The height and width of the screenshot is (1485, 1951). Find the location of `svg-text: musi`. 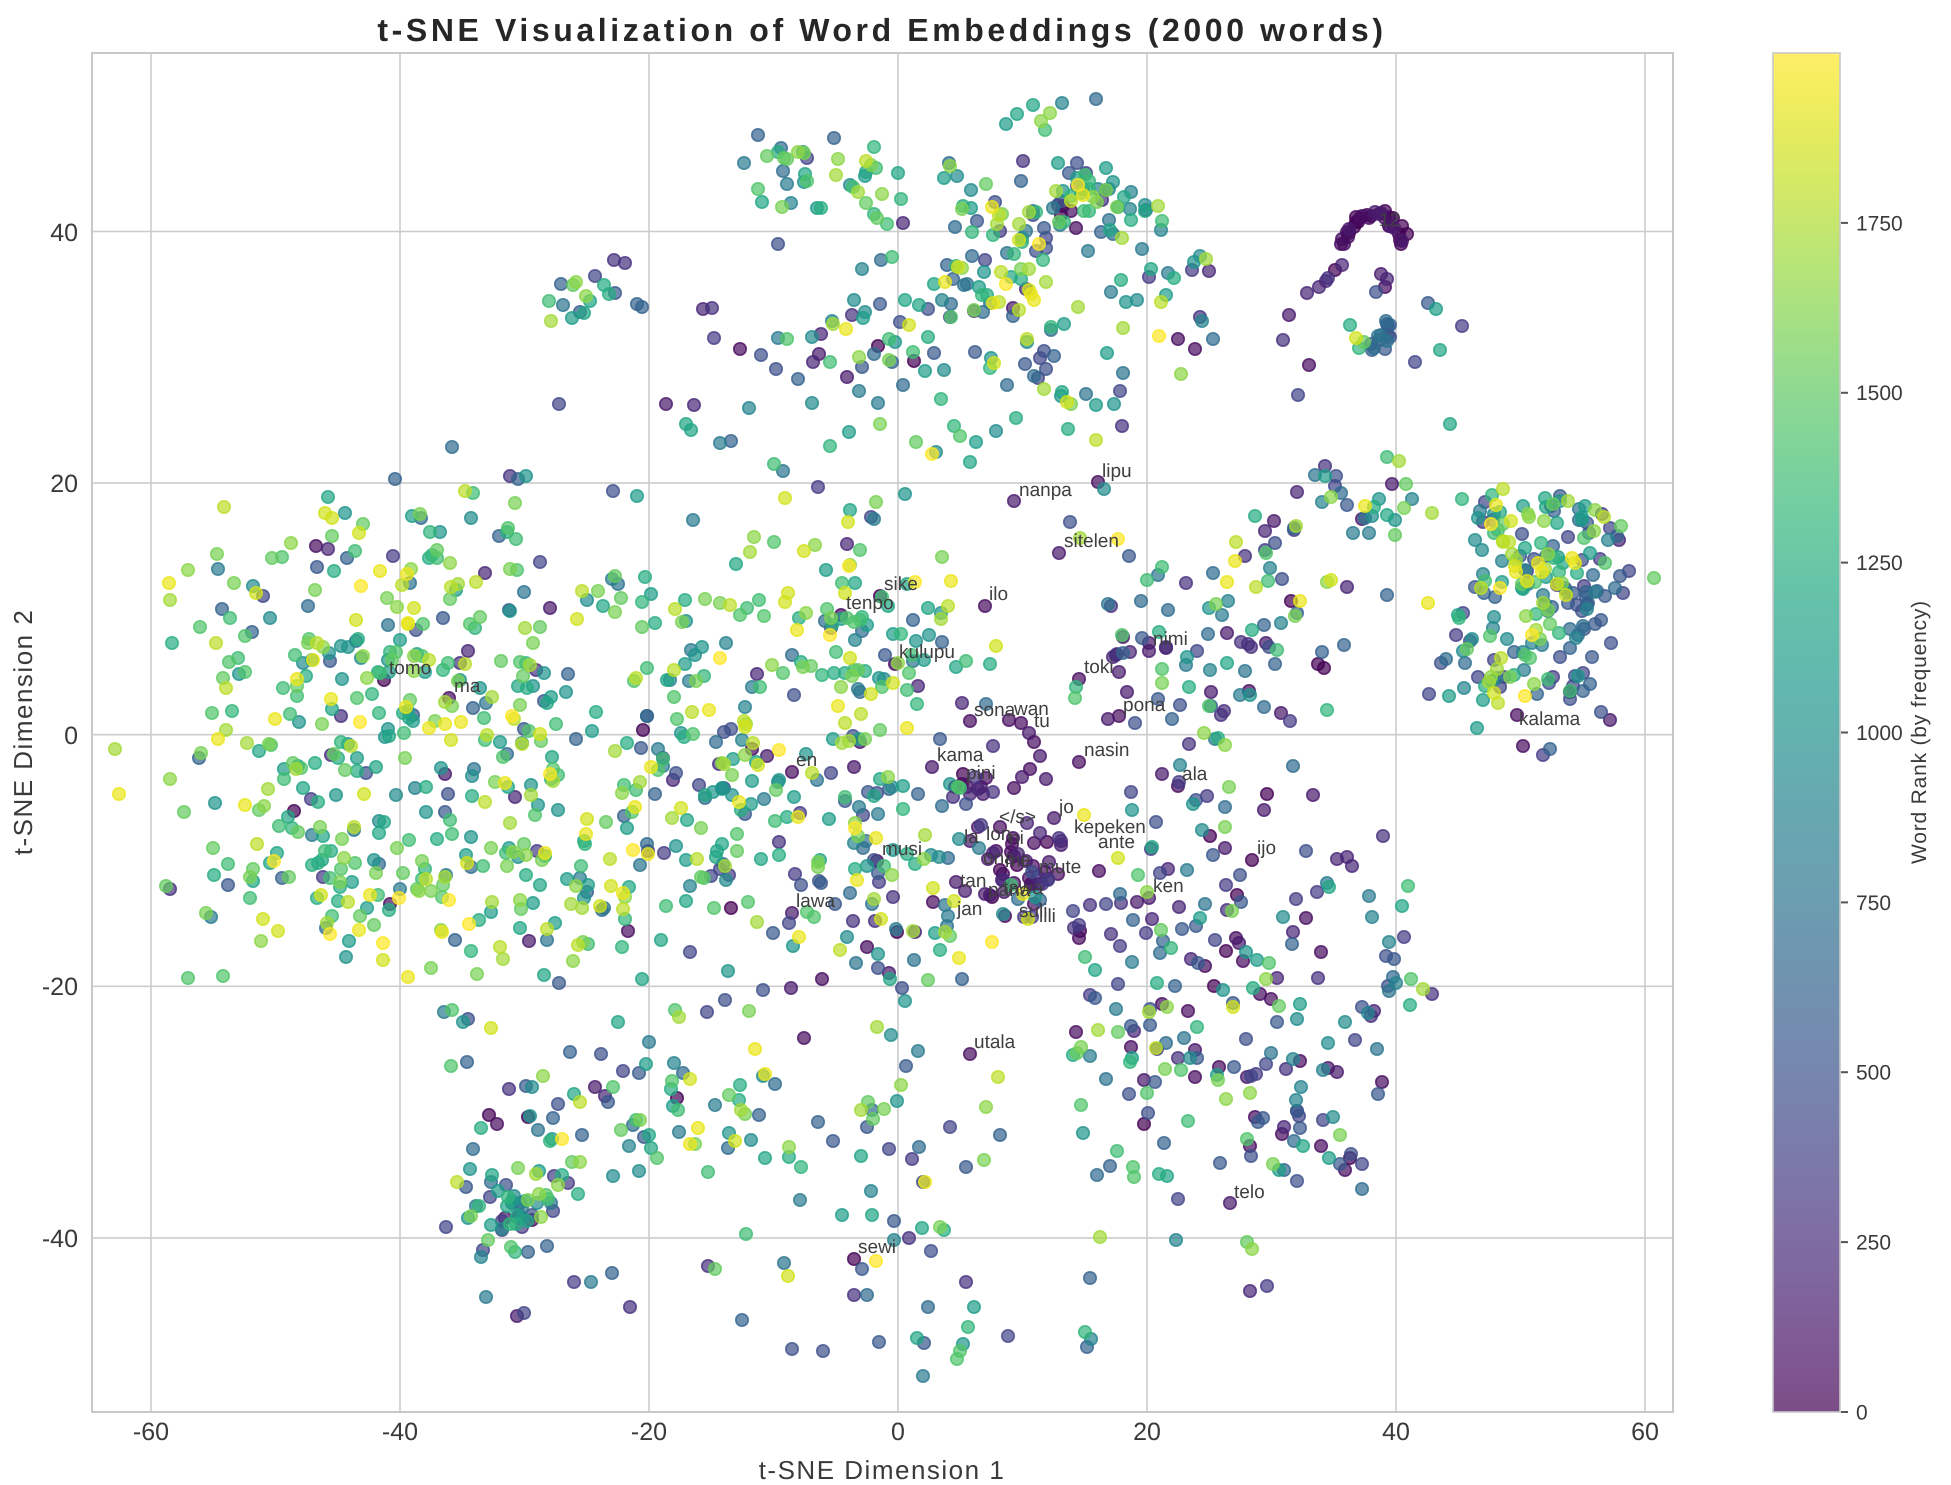

svg-text: musi is located at coordinates (902, 849).